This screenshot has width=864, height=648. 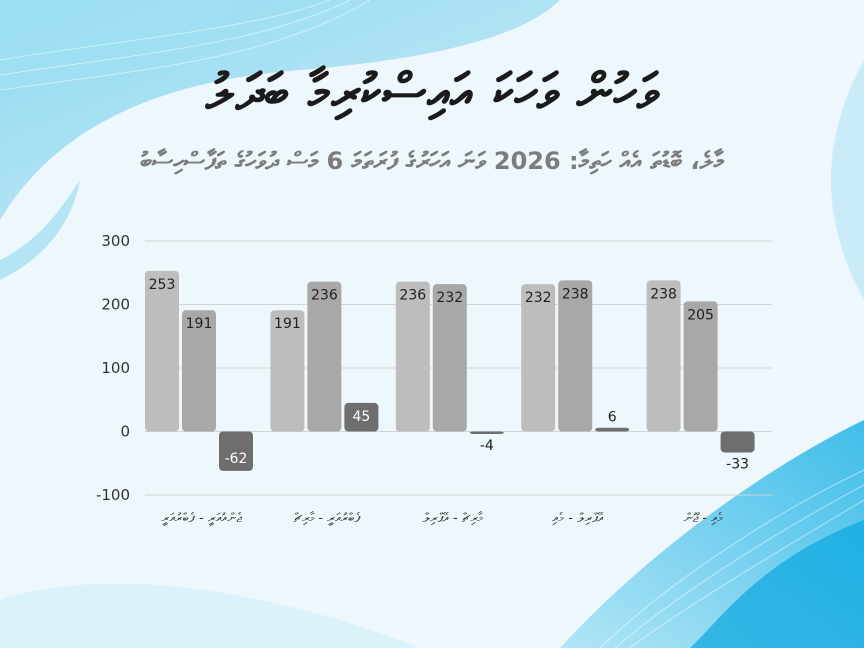 I want to click on data-label: 205, so click(x=700, y=315).